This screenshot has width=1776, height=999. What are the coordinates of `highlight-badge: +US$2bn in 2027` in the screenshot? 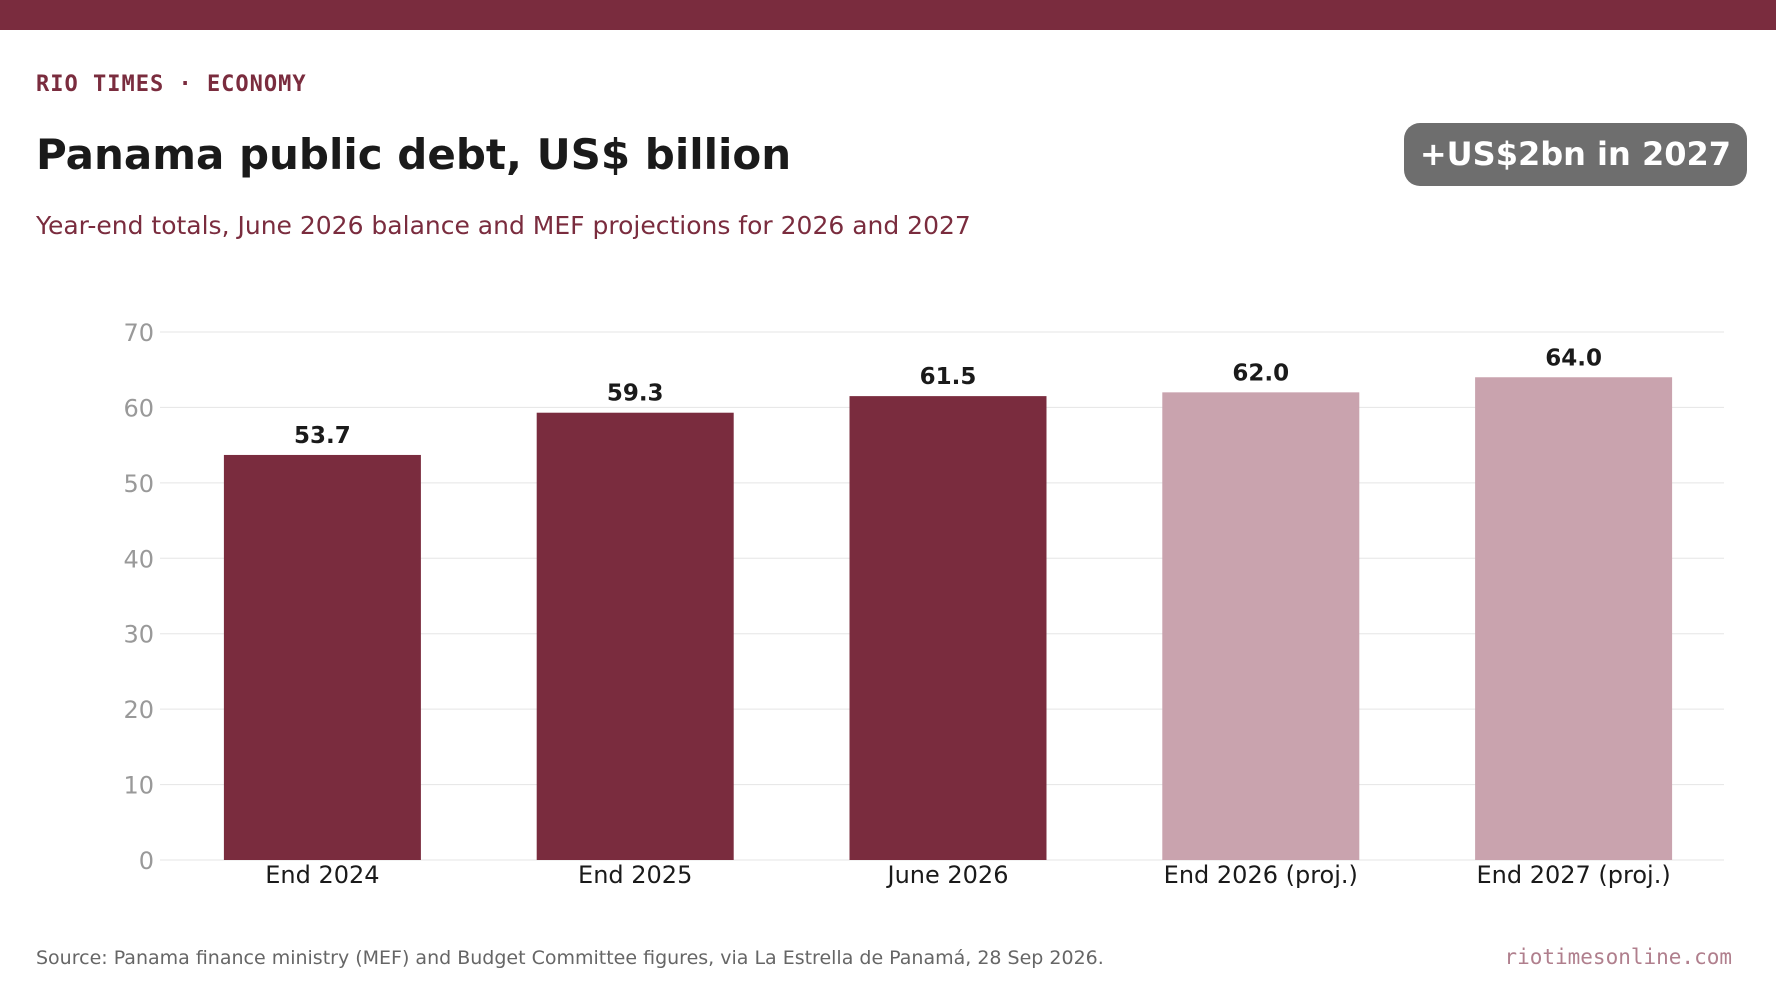 It's located at (1575, 154).